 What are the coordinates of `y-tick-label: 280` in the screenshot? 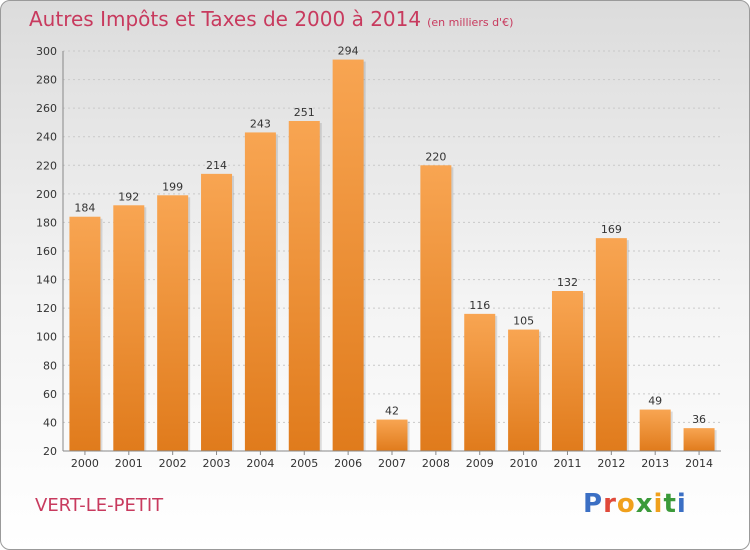 It's located at (46, 80).